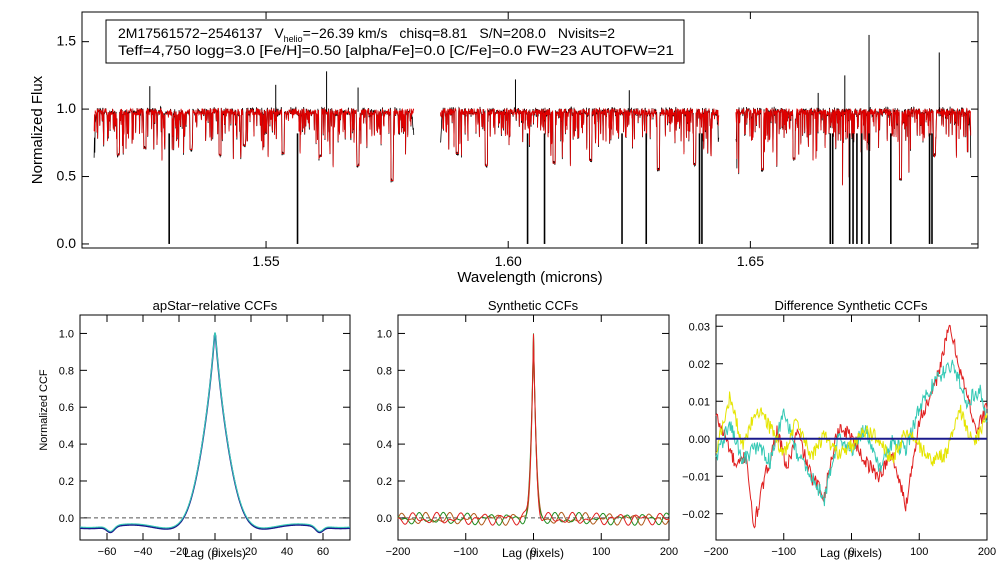 The image size is (1008, 576). What do you see at coordinates (384, 445) in the screenshot?
I see `synthetic-ccf-ytick-label: 0.4` at bounding box center [384, 445].